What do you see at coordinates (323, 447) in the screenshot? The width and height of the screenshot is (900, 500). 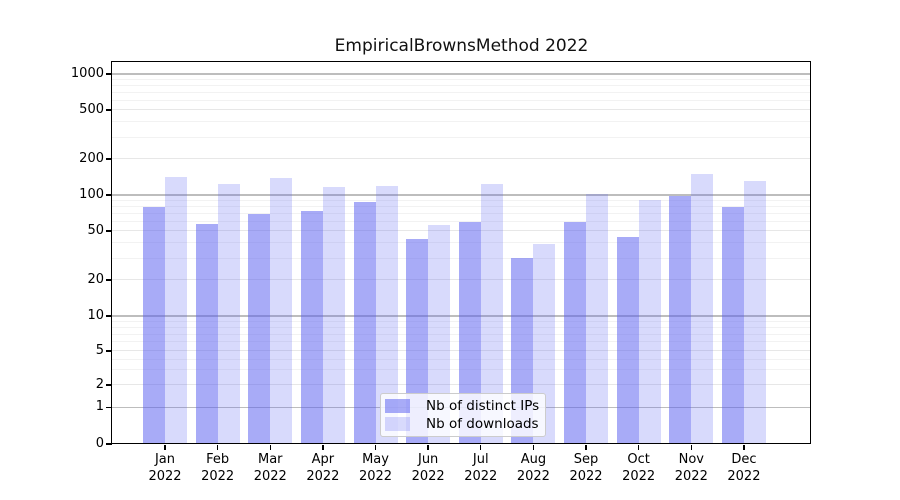 I see `xtick-mark-apr` at bounding box center [323, 447].